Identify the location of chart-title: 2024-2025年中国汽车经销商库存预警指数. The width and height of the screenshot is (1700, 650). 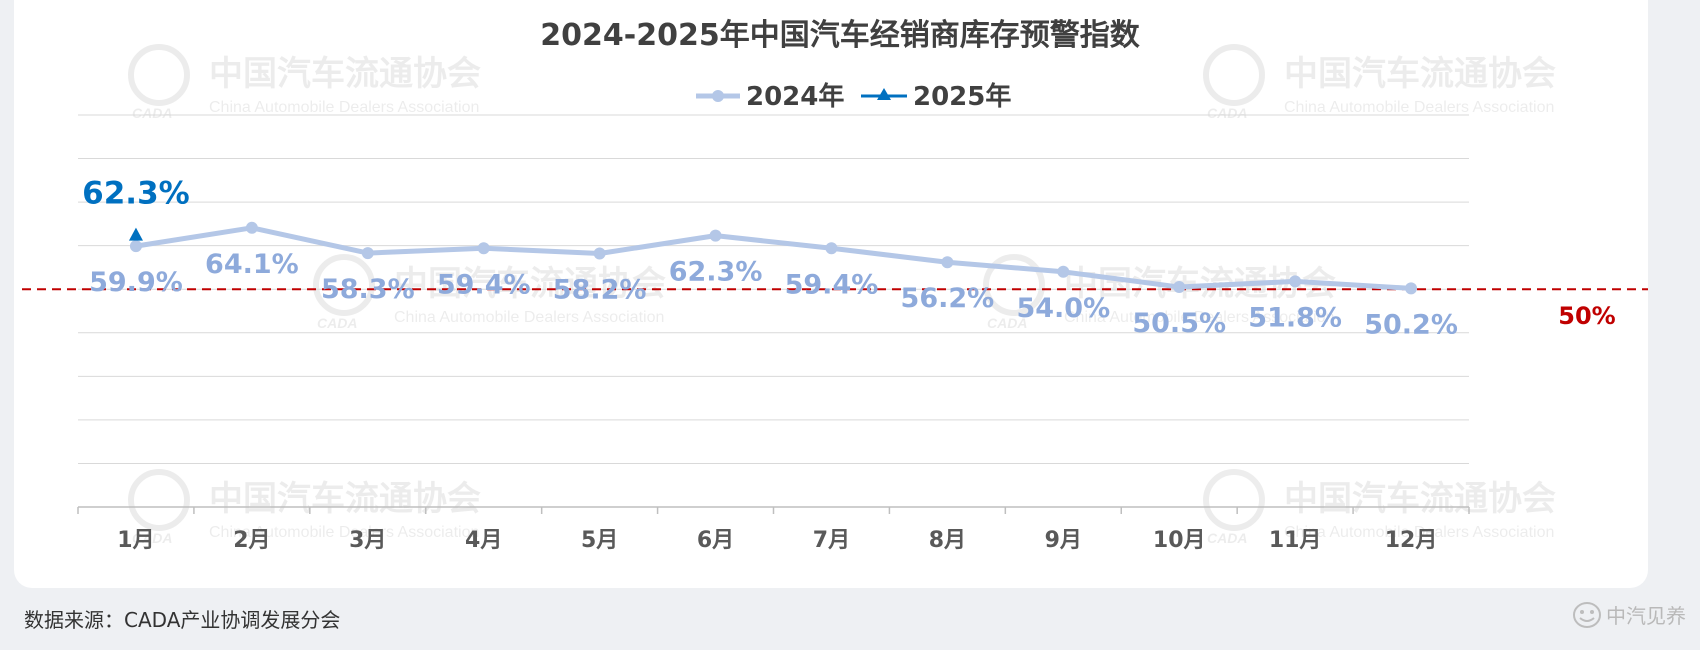
(840, 35).